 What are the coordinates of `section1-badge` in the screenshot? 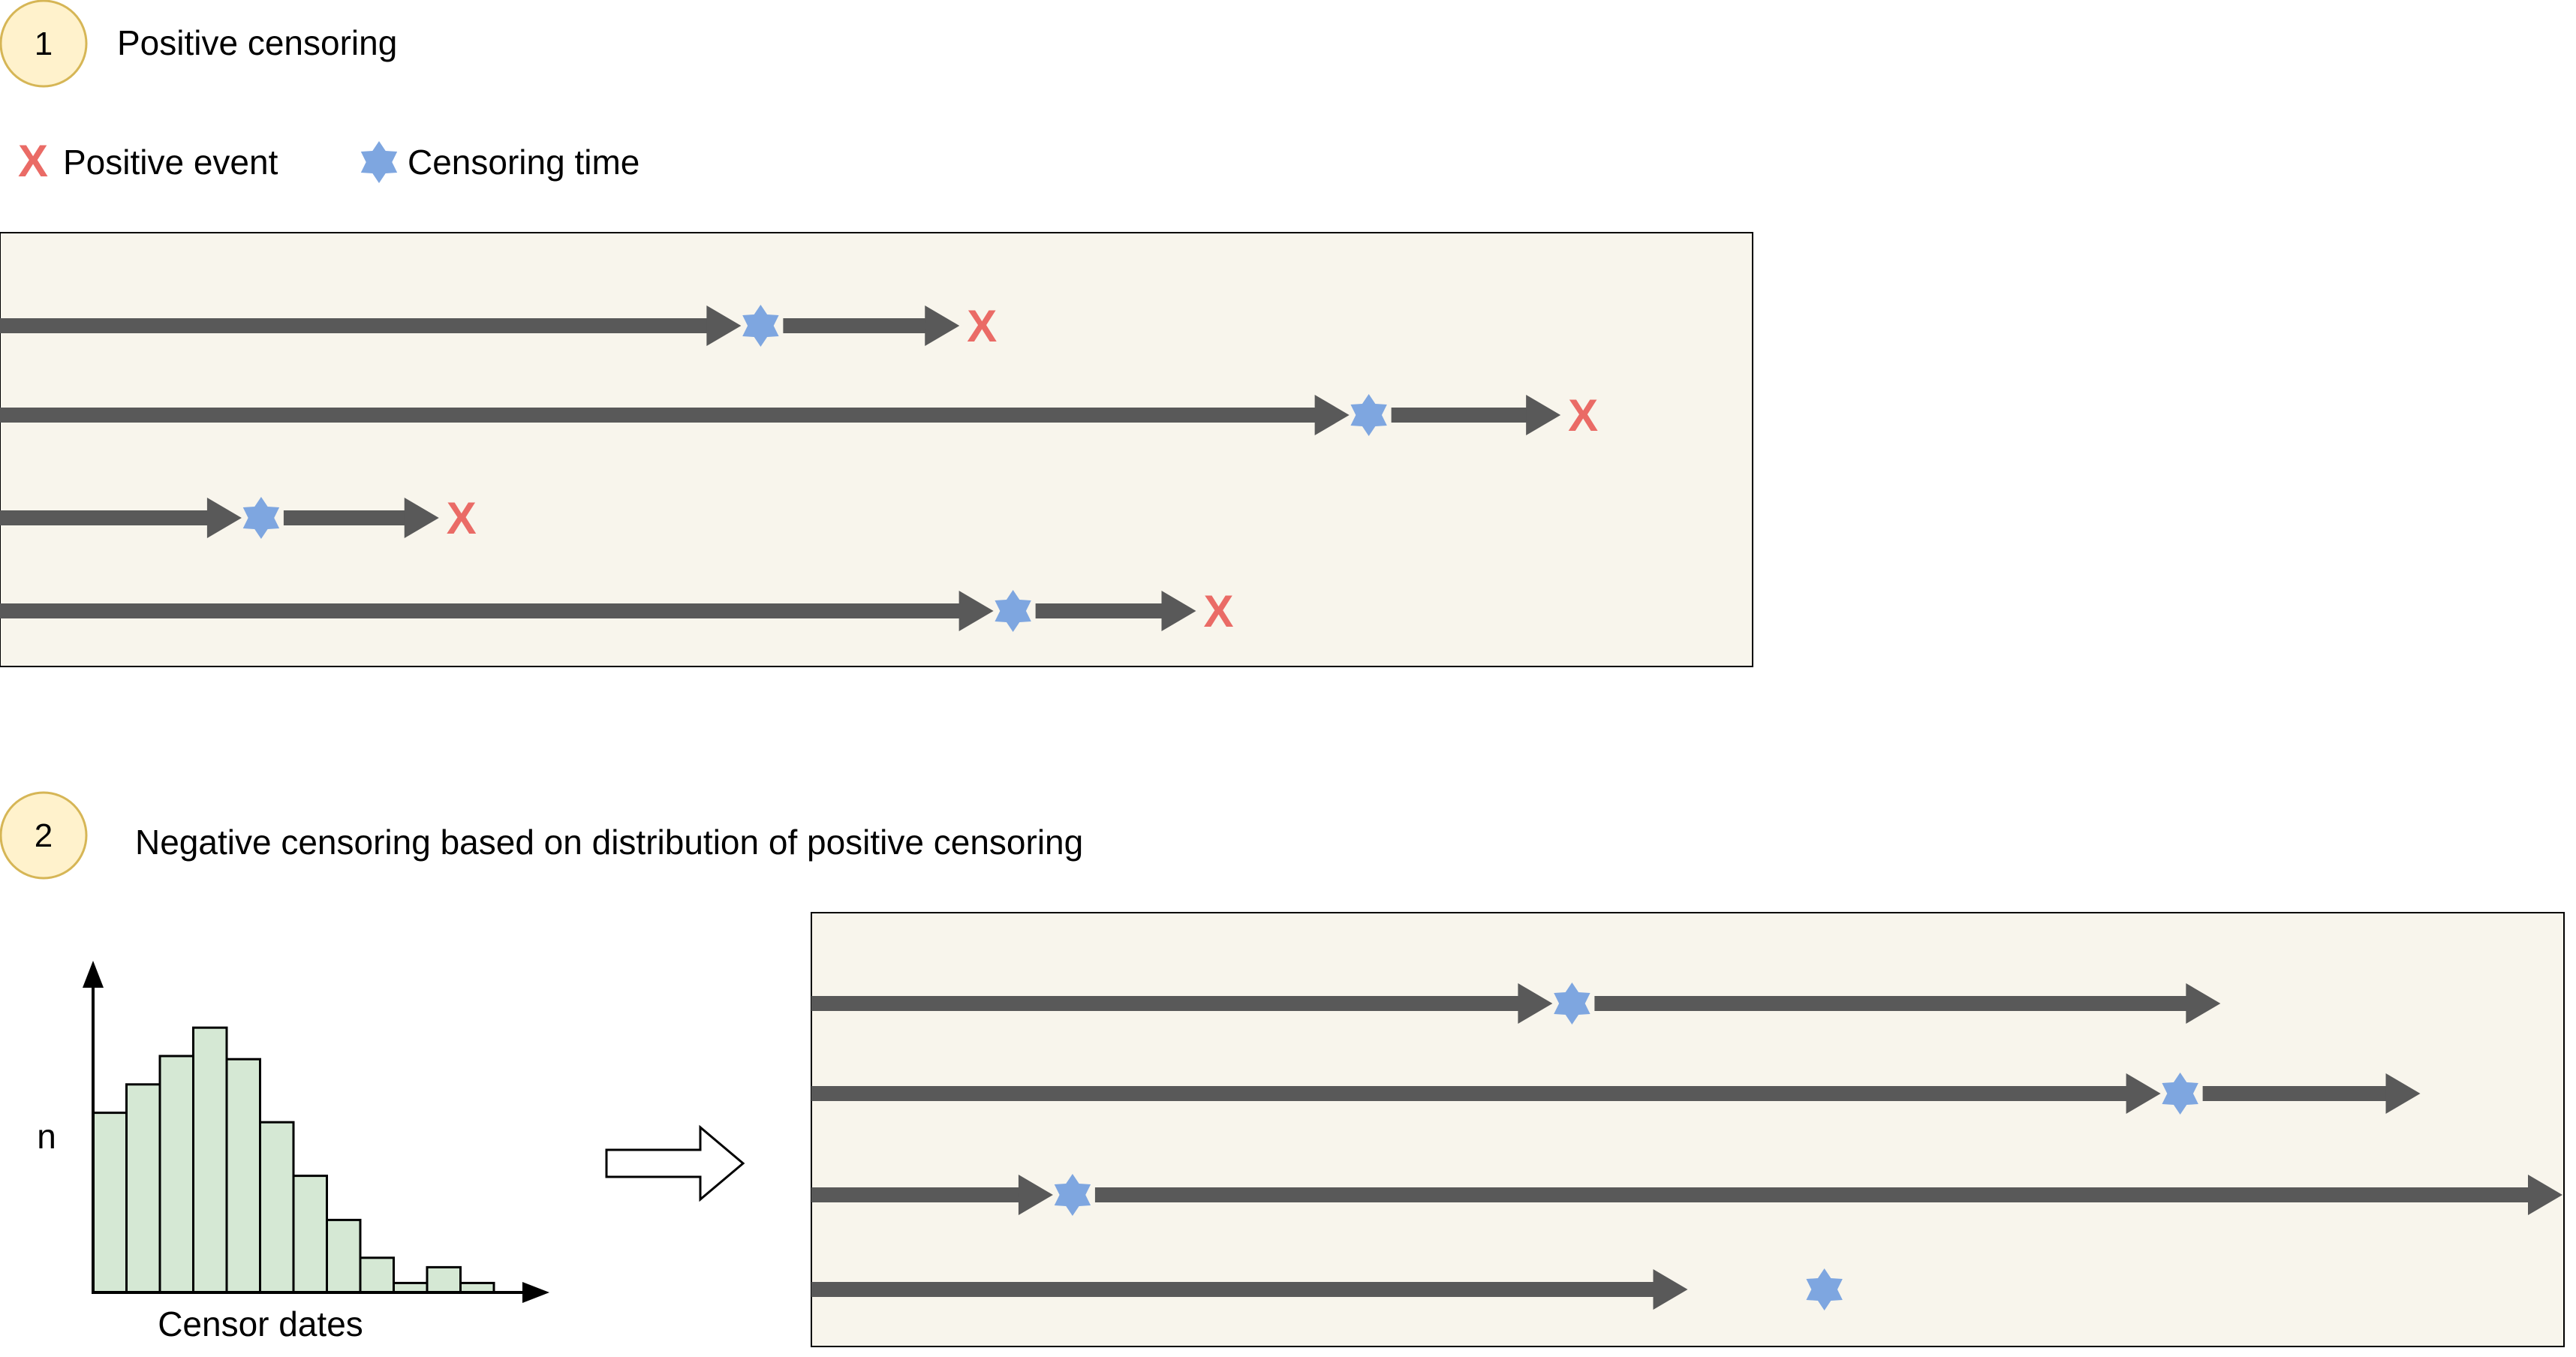 It's located at (44, 44).